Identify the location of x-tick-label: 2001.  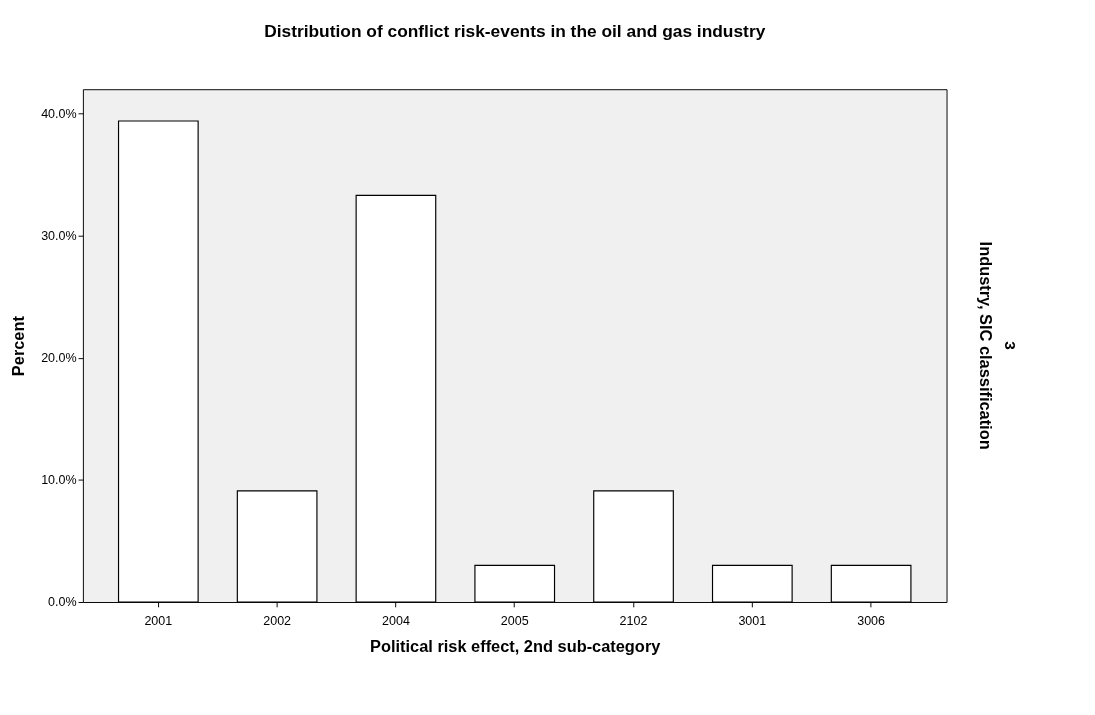
(158, 620).